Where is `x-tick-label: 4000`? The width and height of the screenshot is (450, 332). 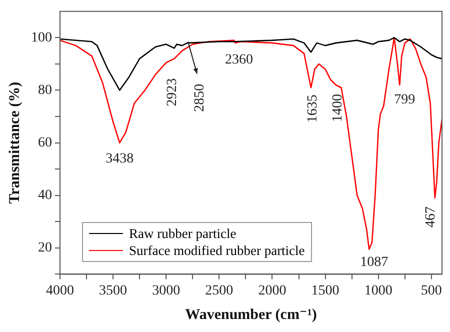
x-tick-label: 4000 is located at coordinates (60, 290).